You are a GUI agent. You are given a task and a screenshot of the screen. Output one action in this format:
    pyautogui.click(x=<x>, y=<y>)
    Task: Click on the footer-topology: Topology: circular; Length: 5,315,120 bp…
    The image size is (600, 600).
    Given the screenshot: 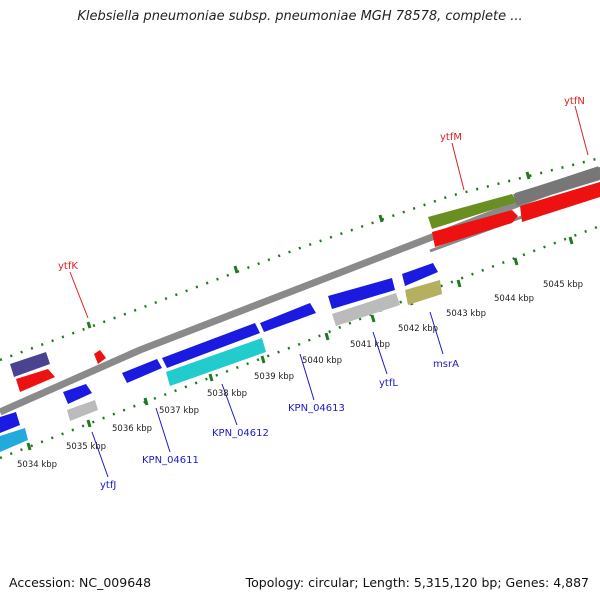 What is the action you would take?
    pyautogui.click(x=417, y=582)
    